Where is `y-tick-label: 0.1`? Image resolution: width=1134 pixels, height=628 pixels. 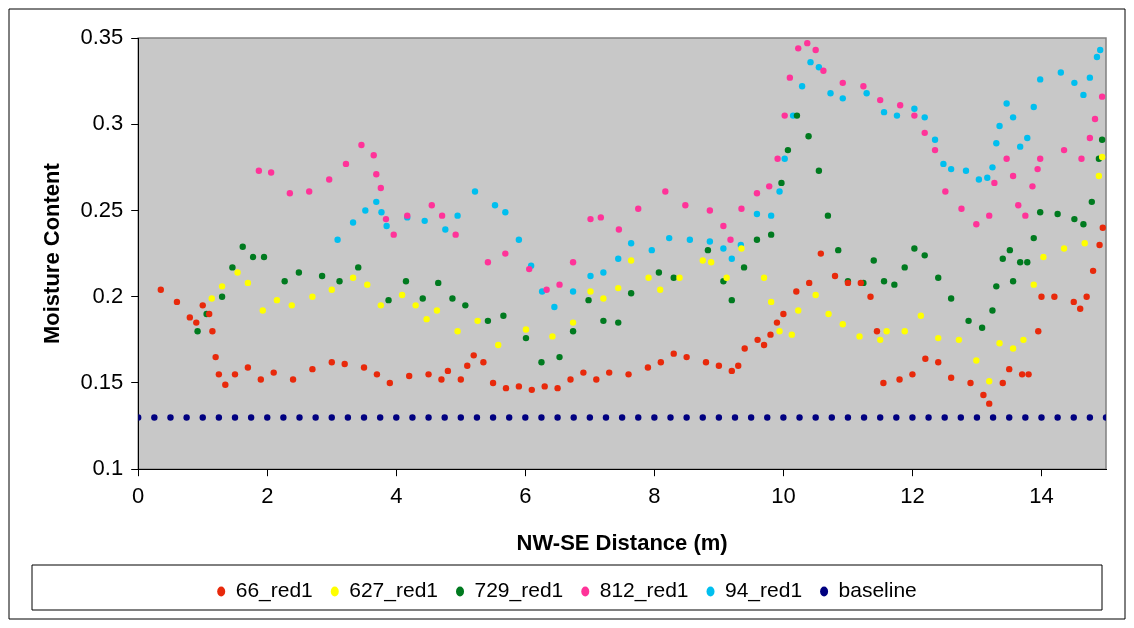
y-tick-label: 0.1 is located at coordinates (108, 468).